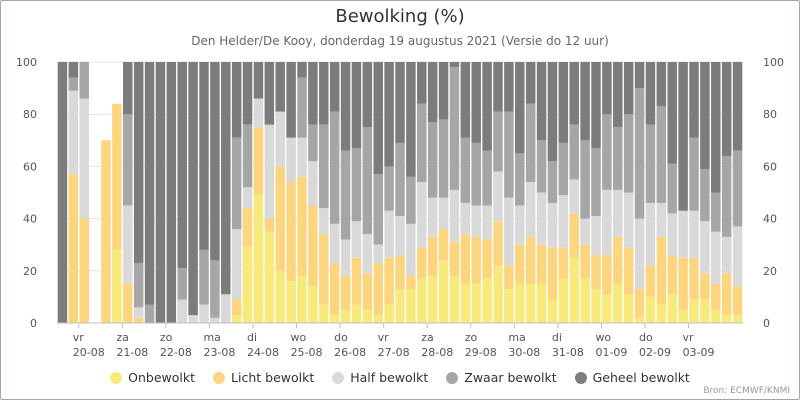 Image resolution: width=800 pixels, height=400 pixels. I want to click on x-tick-date: 24-08, so click(263, 352).